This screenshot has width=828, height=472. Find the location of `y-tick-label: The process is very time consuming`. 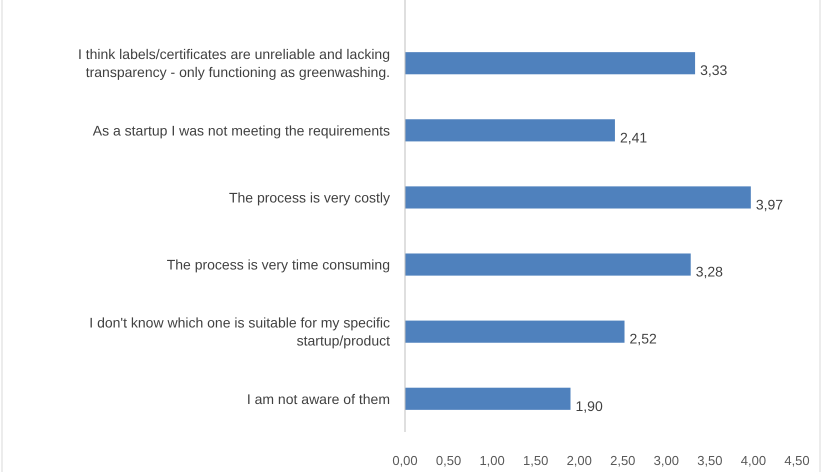

y-tick-label: The process is very time consuming is located at coordinates (278, 264).